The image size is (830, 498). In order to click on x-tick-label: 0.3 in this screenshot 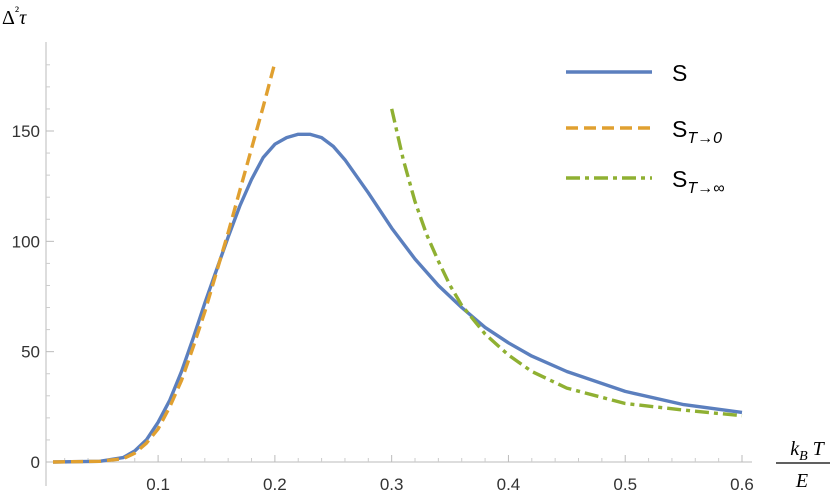, I will do `click(392, 484)`.